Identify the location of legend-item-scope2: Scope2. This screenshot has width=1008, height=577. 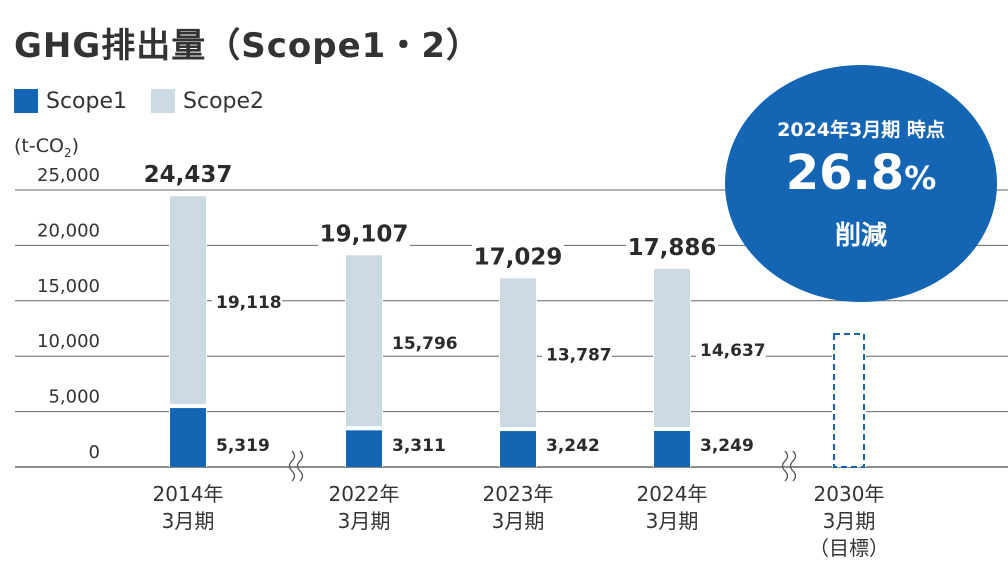
(207, 101).